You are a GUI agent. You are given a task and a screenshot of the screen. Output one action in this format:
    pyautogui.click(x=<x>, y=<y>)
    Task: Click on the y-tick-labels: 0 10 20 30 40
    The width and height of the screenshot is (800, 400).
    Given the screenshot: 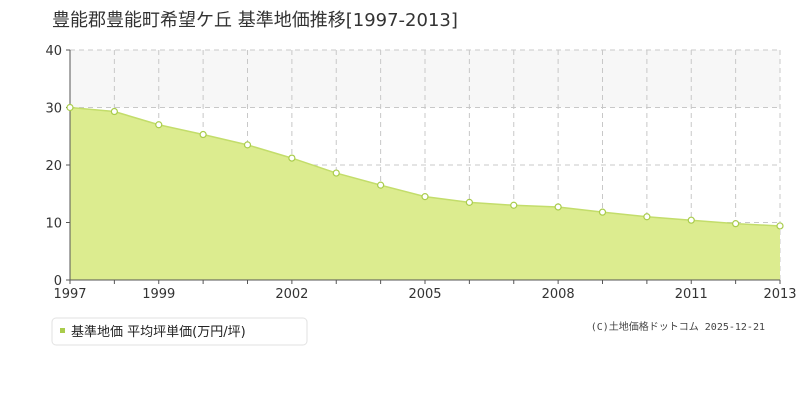 What is the action you would take?
    pyautogui.click(x=53, y=166)
    